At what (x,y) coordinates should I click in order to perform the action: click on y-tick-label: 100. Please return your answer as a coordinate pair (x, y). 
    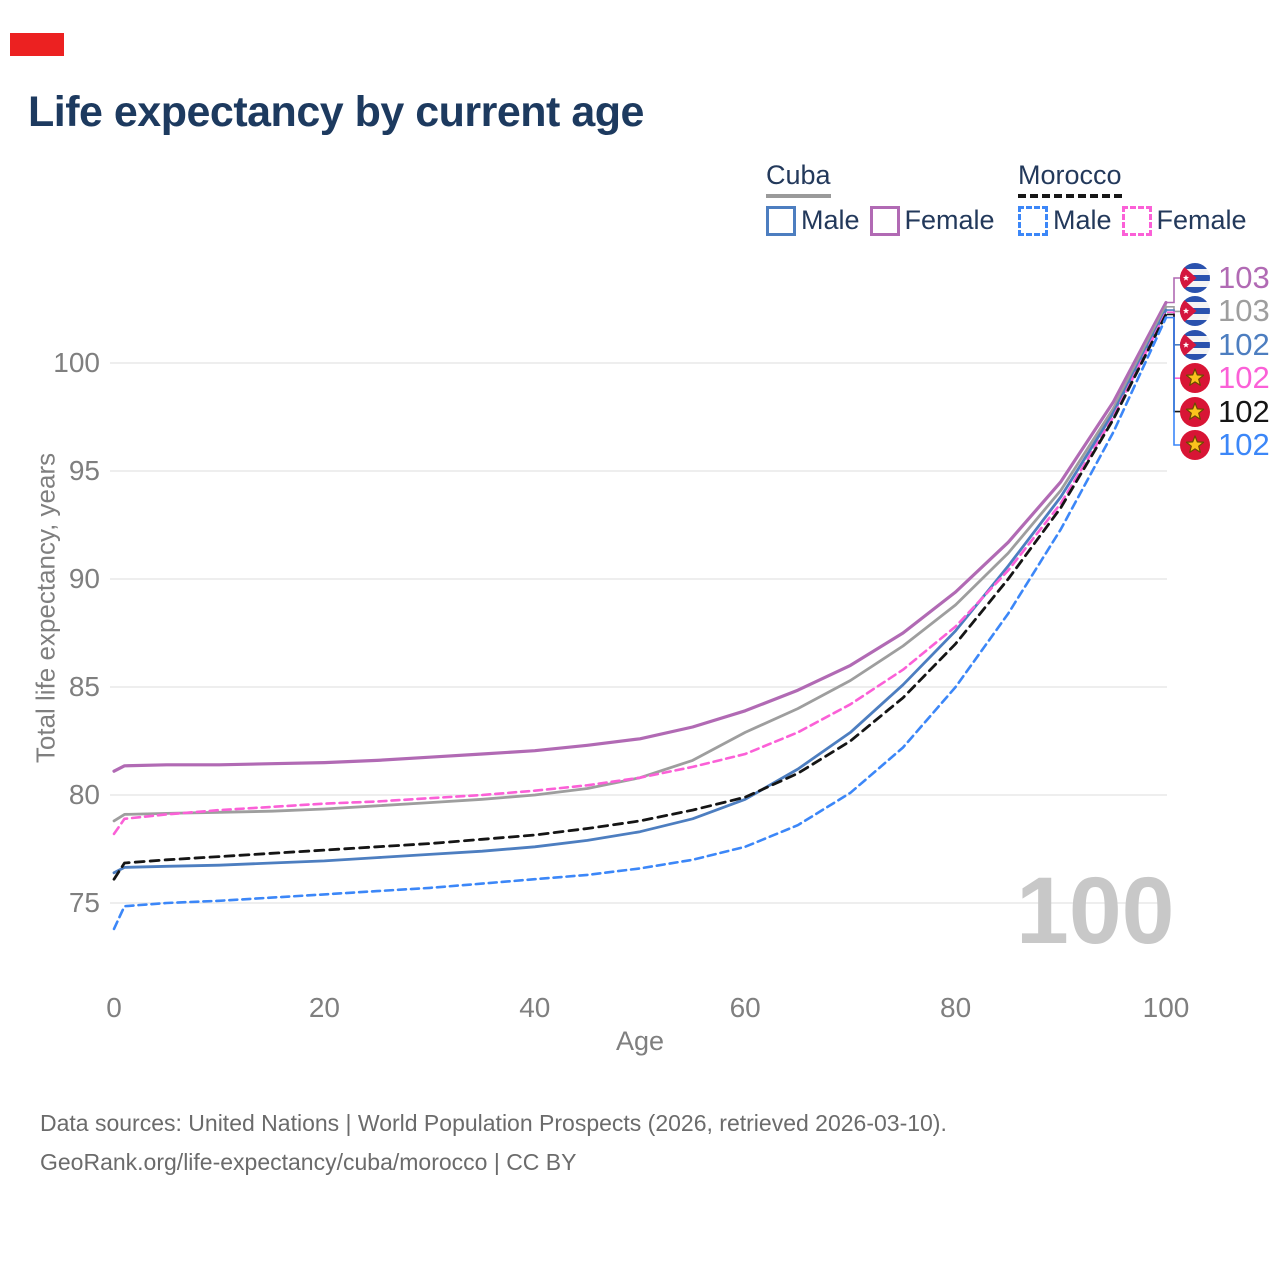
    Looking at the image, I should click on (76, 362).